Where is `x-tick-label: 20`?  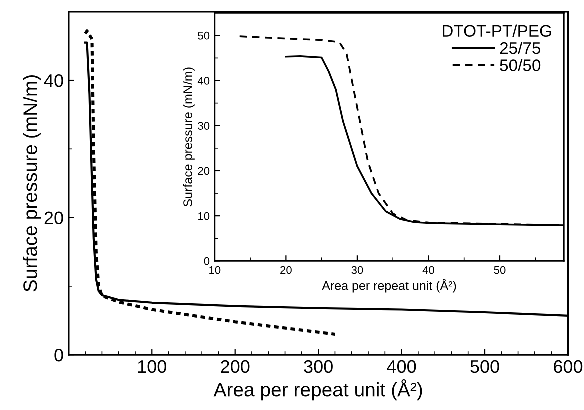
x-tick-label: 20 is located at coordinates (286, 270).